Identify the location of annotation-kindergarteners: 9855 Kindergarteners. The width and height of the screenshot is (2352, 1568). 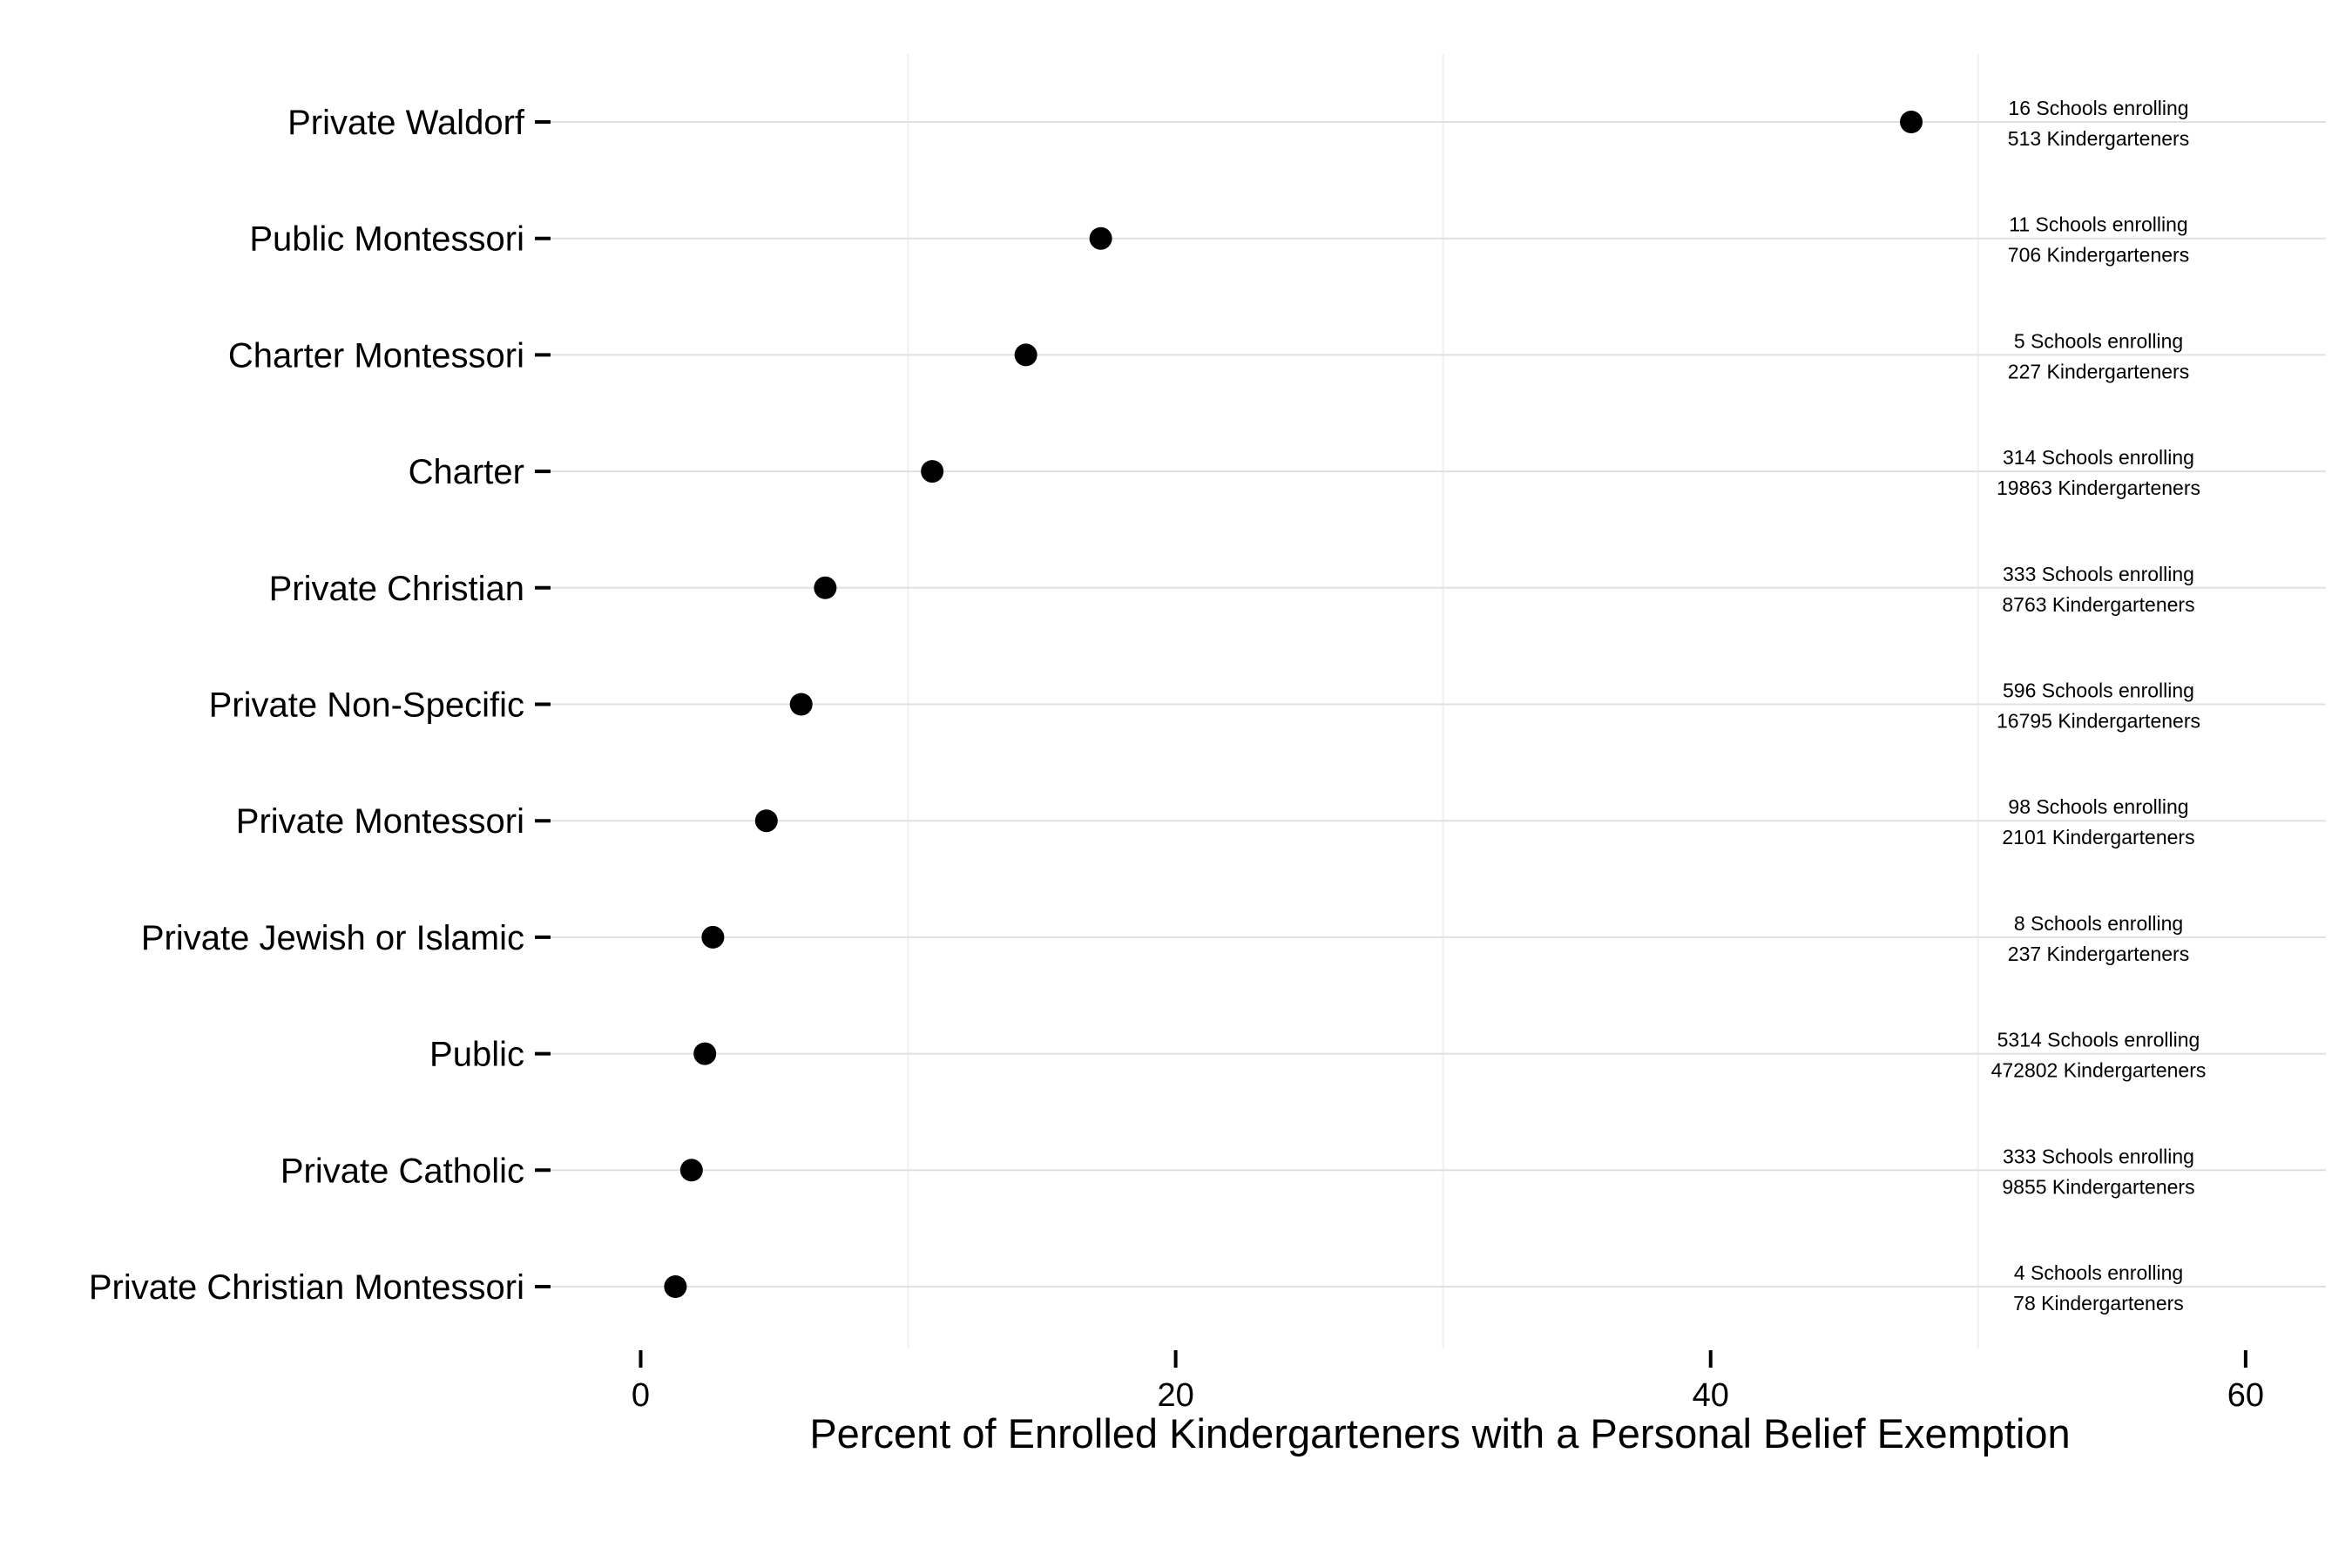
(2098, 1186).